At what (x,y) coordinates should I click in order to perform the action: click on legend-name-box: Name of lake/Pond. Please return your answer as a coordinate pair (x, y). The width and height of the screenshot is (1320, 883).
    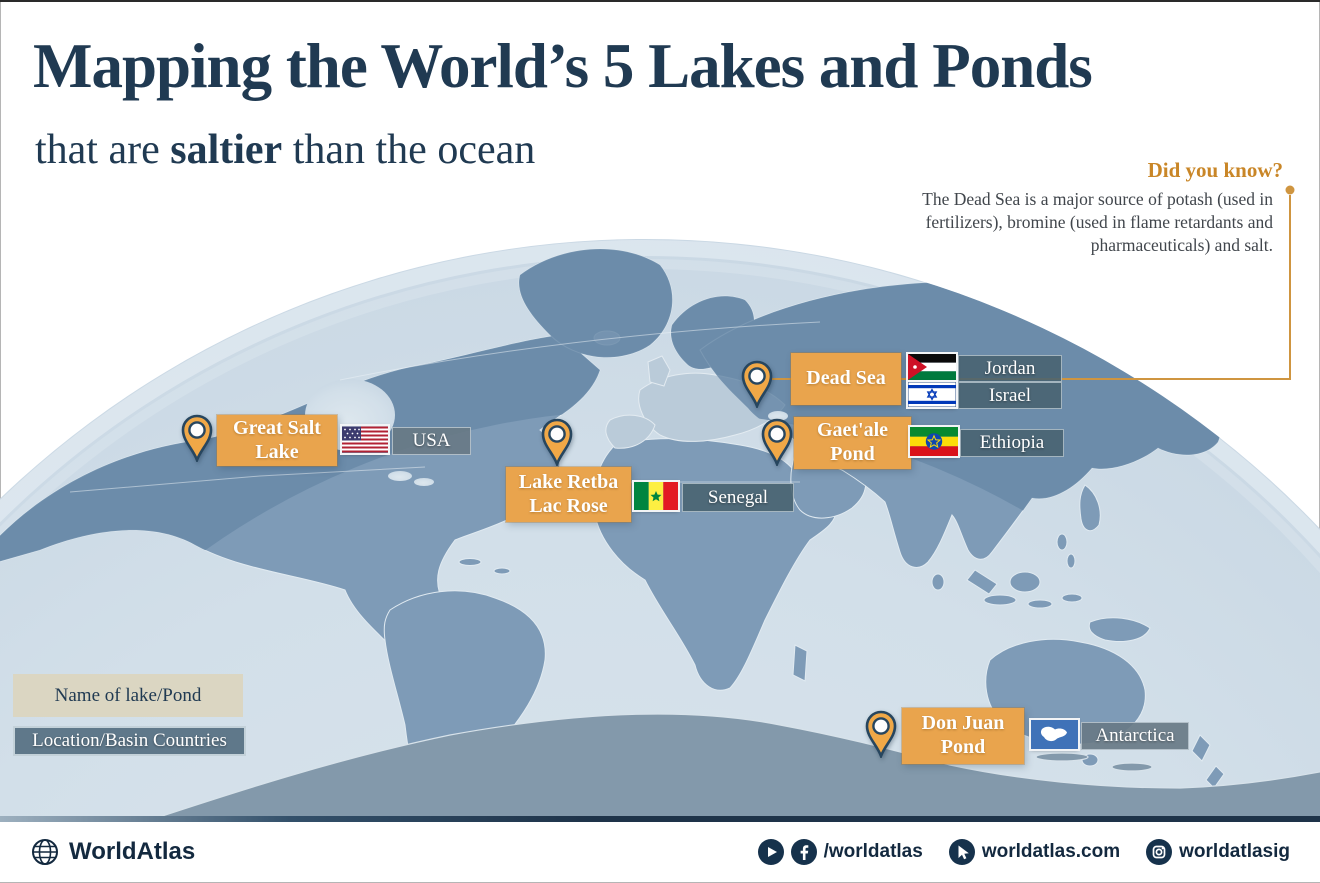
    Looking at the image, I should click on (128, 695).